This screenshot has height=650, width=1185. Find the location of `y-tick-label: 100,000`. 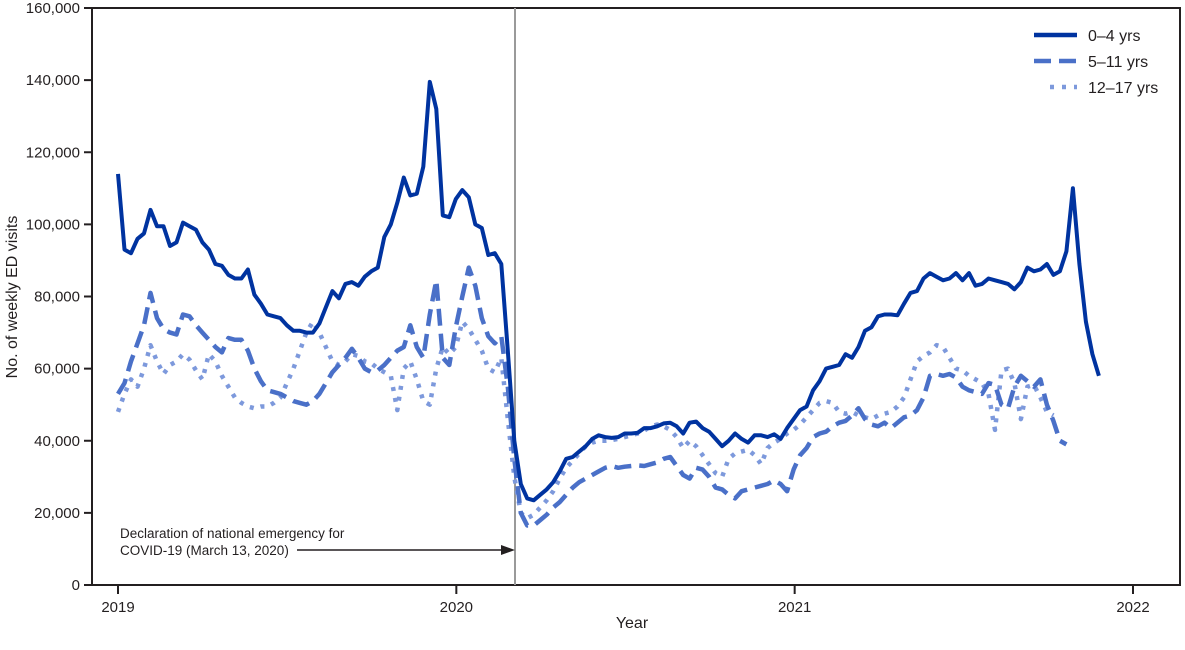

y-tick-label: 100,000 is located at coordinates (53, 224).